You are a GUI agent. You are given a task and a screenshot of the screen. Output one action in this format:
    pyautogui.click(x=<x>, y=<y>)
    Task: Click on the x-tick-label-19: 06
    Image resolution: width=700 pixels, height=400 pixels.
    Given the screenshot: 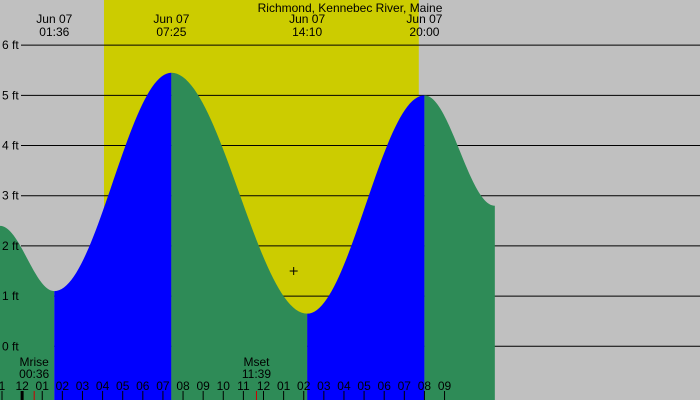 What is the action you would take?
    pyautogui.click(x=385, y=386)
    